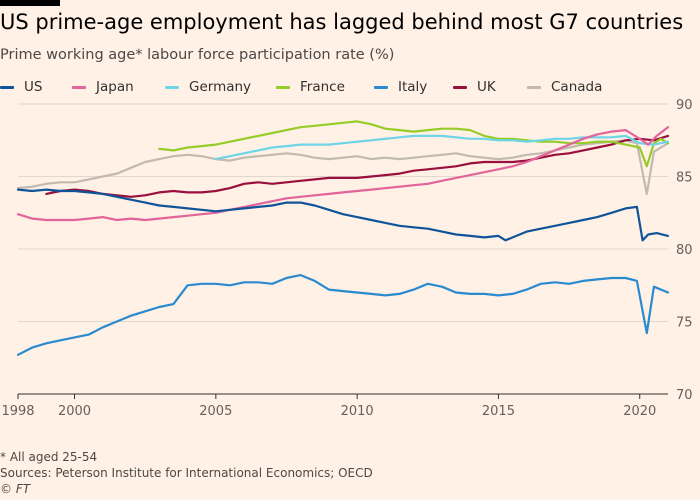  Describe the element at coordinates (498, 411) in the screenshot. I see `x-tick-label: 2015` at that location.